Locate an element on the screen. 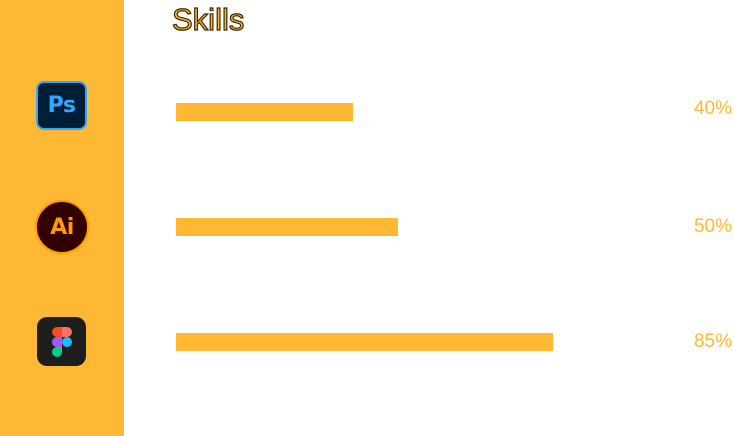 This screenshot has height=436, width=734. figma-skill-bar is located at coordinates (426, 342).